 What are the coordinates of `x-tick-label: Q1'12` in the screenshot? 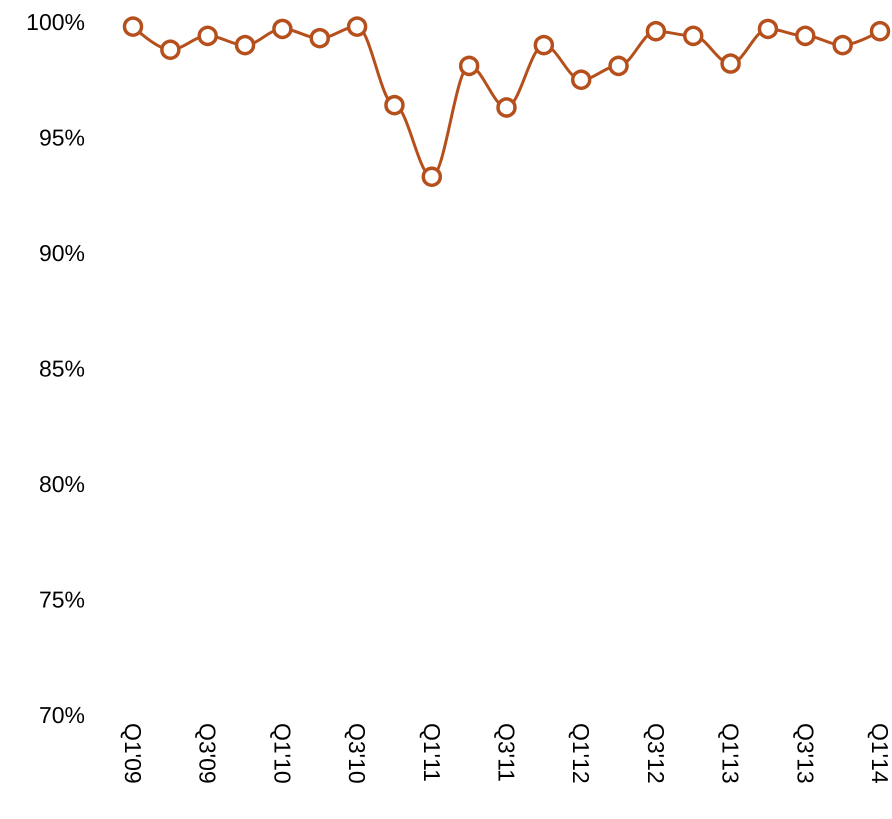 It's located at (581, 753).